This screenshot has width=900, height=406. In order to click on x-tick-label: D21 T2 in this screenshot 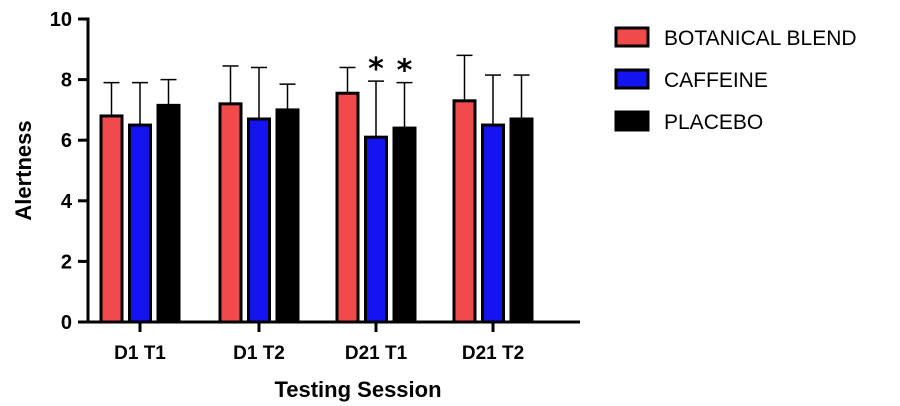, I will do `click(493, 353)`.